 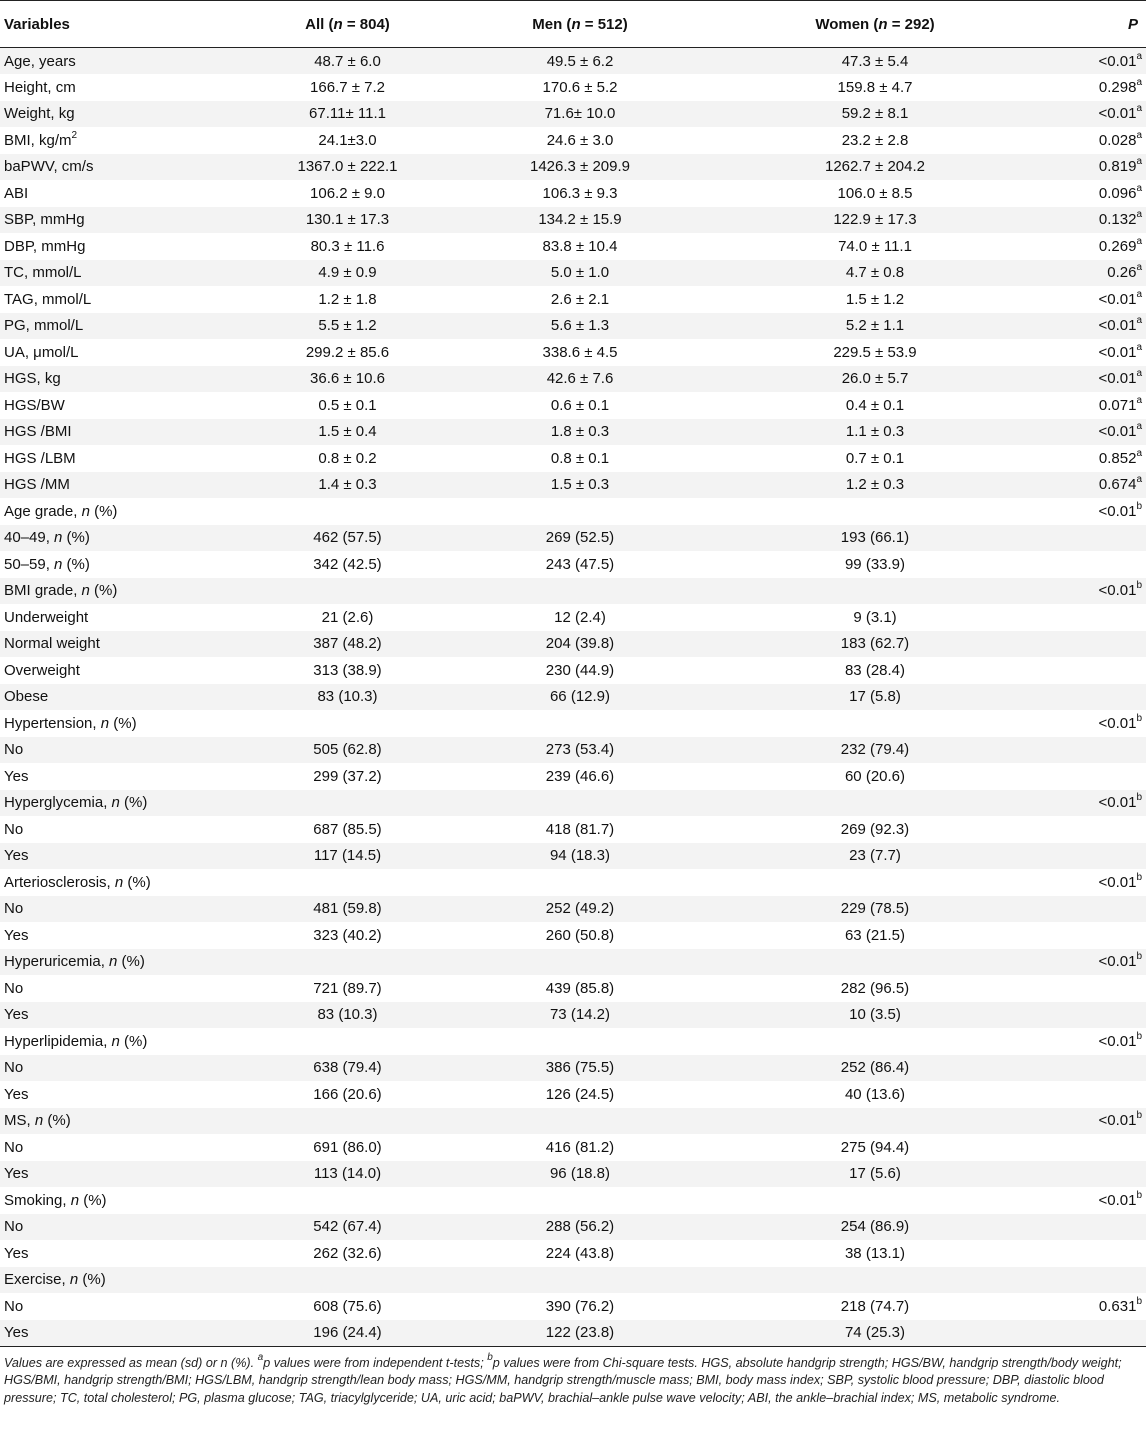 I want to click on cell-men: 273 (53.4), so click(x=580, y=750).